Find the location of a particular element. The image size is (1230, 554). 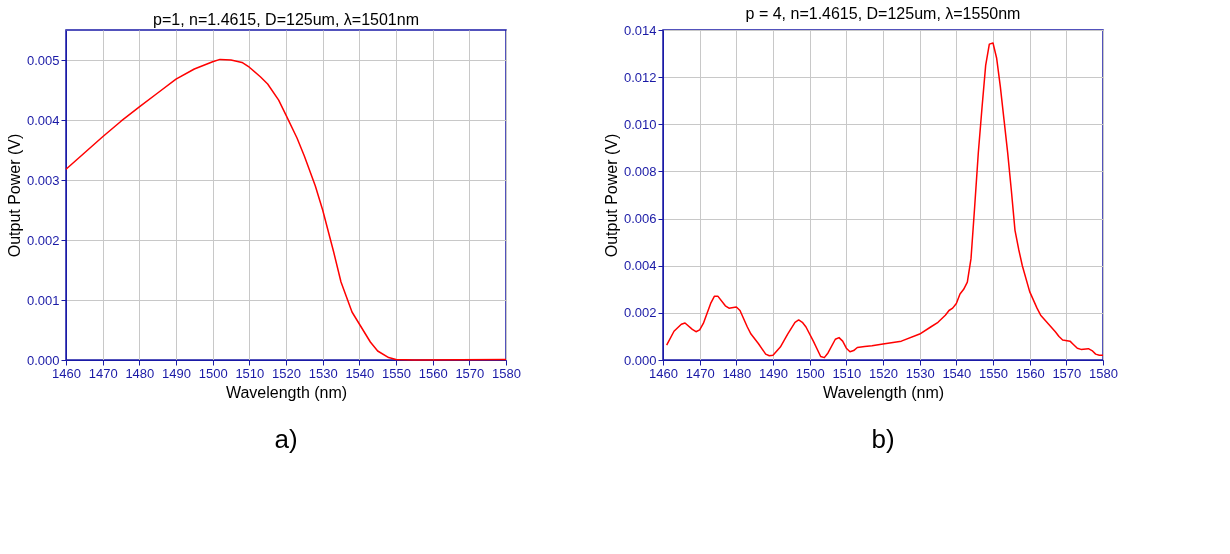

y-tick-label: 0.006 is located at coordinates (640, 219).